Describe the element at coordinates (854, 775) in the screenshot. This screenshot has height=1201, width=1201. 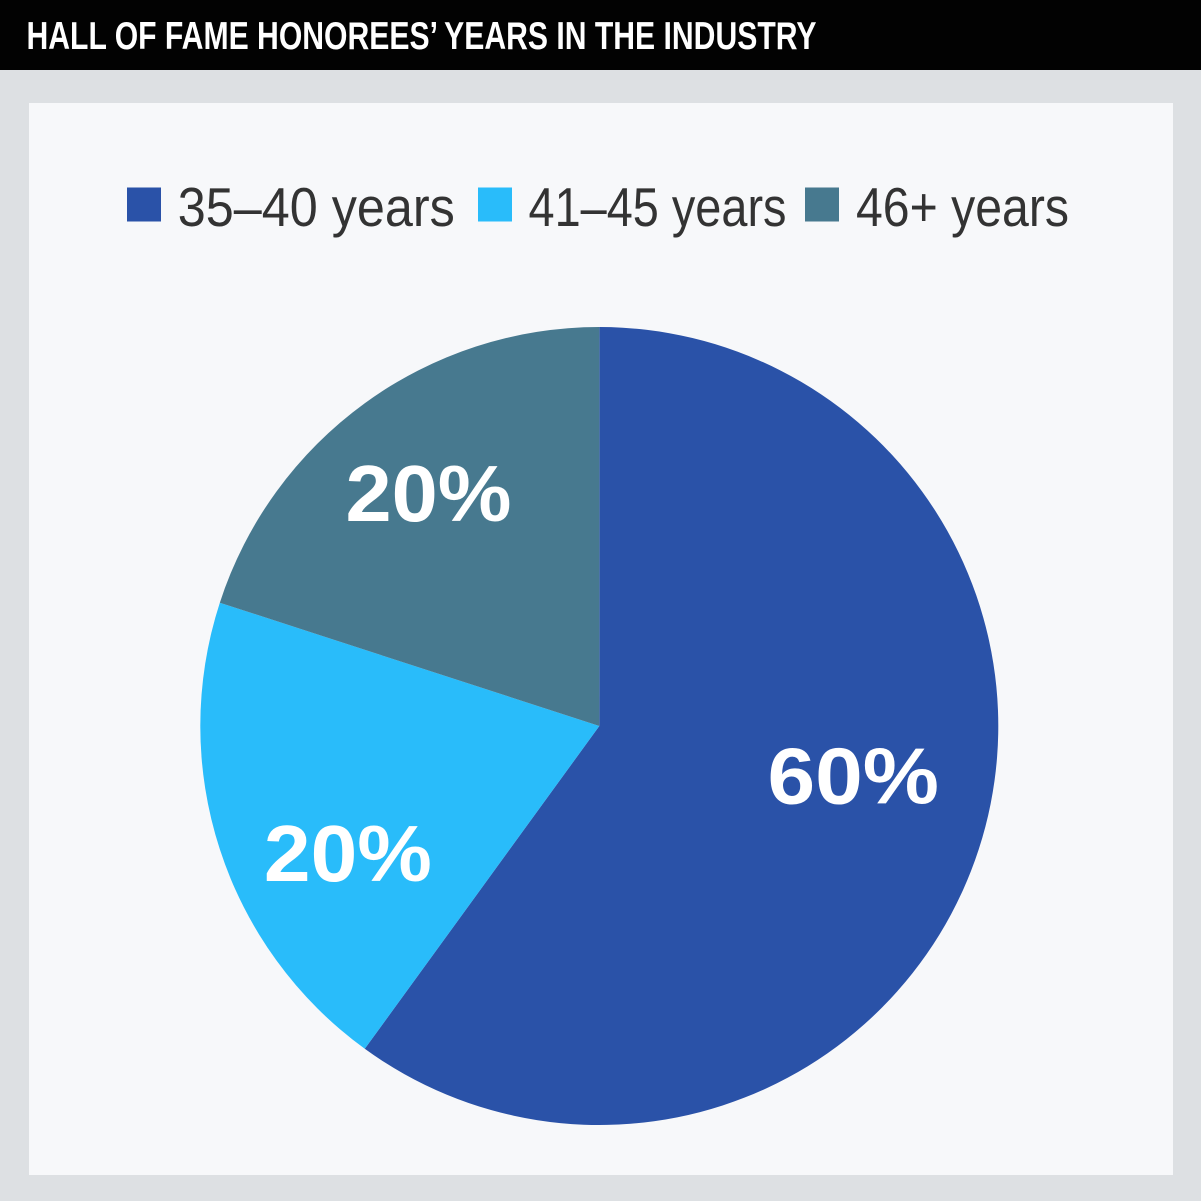
I see `svg-text: 60%` at that location.